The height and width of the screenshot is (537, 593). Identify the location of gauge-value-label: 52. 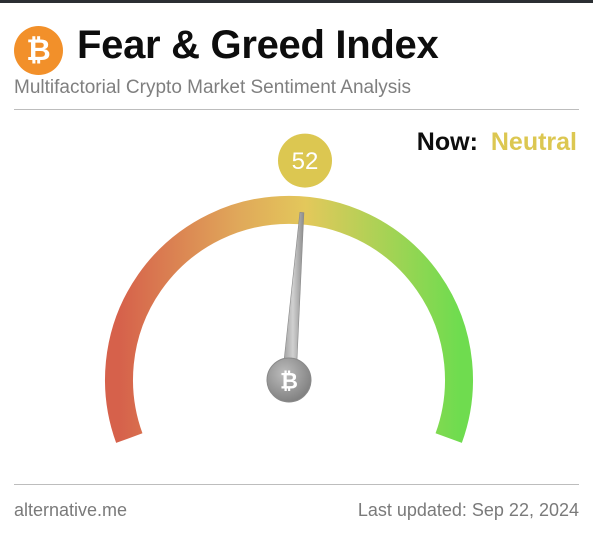
(305, 161).